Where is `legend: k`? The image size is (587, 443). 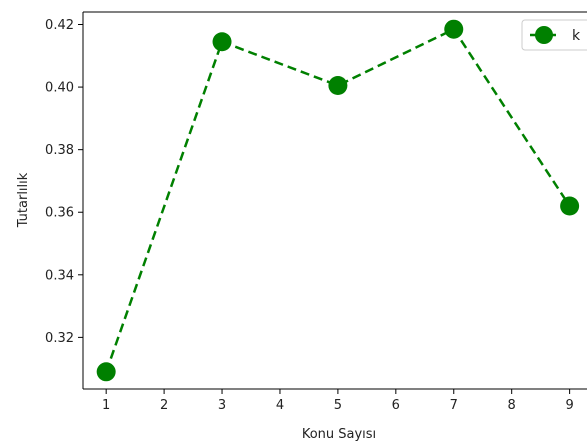 legend: k is located at coordinates (554, 35).